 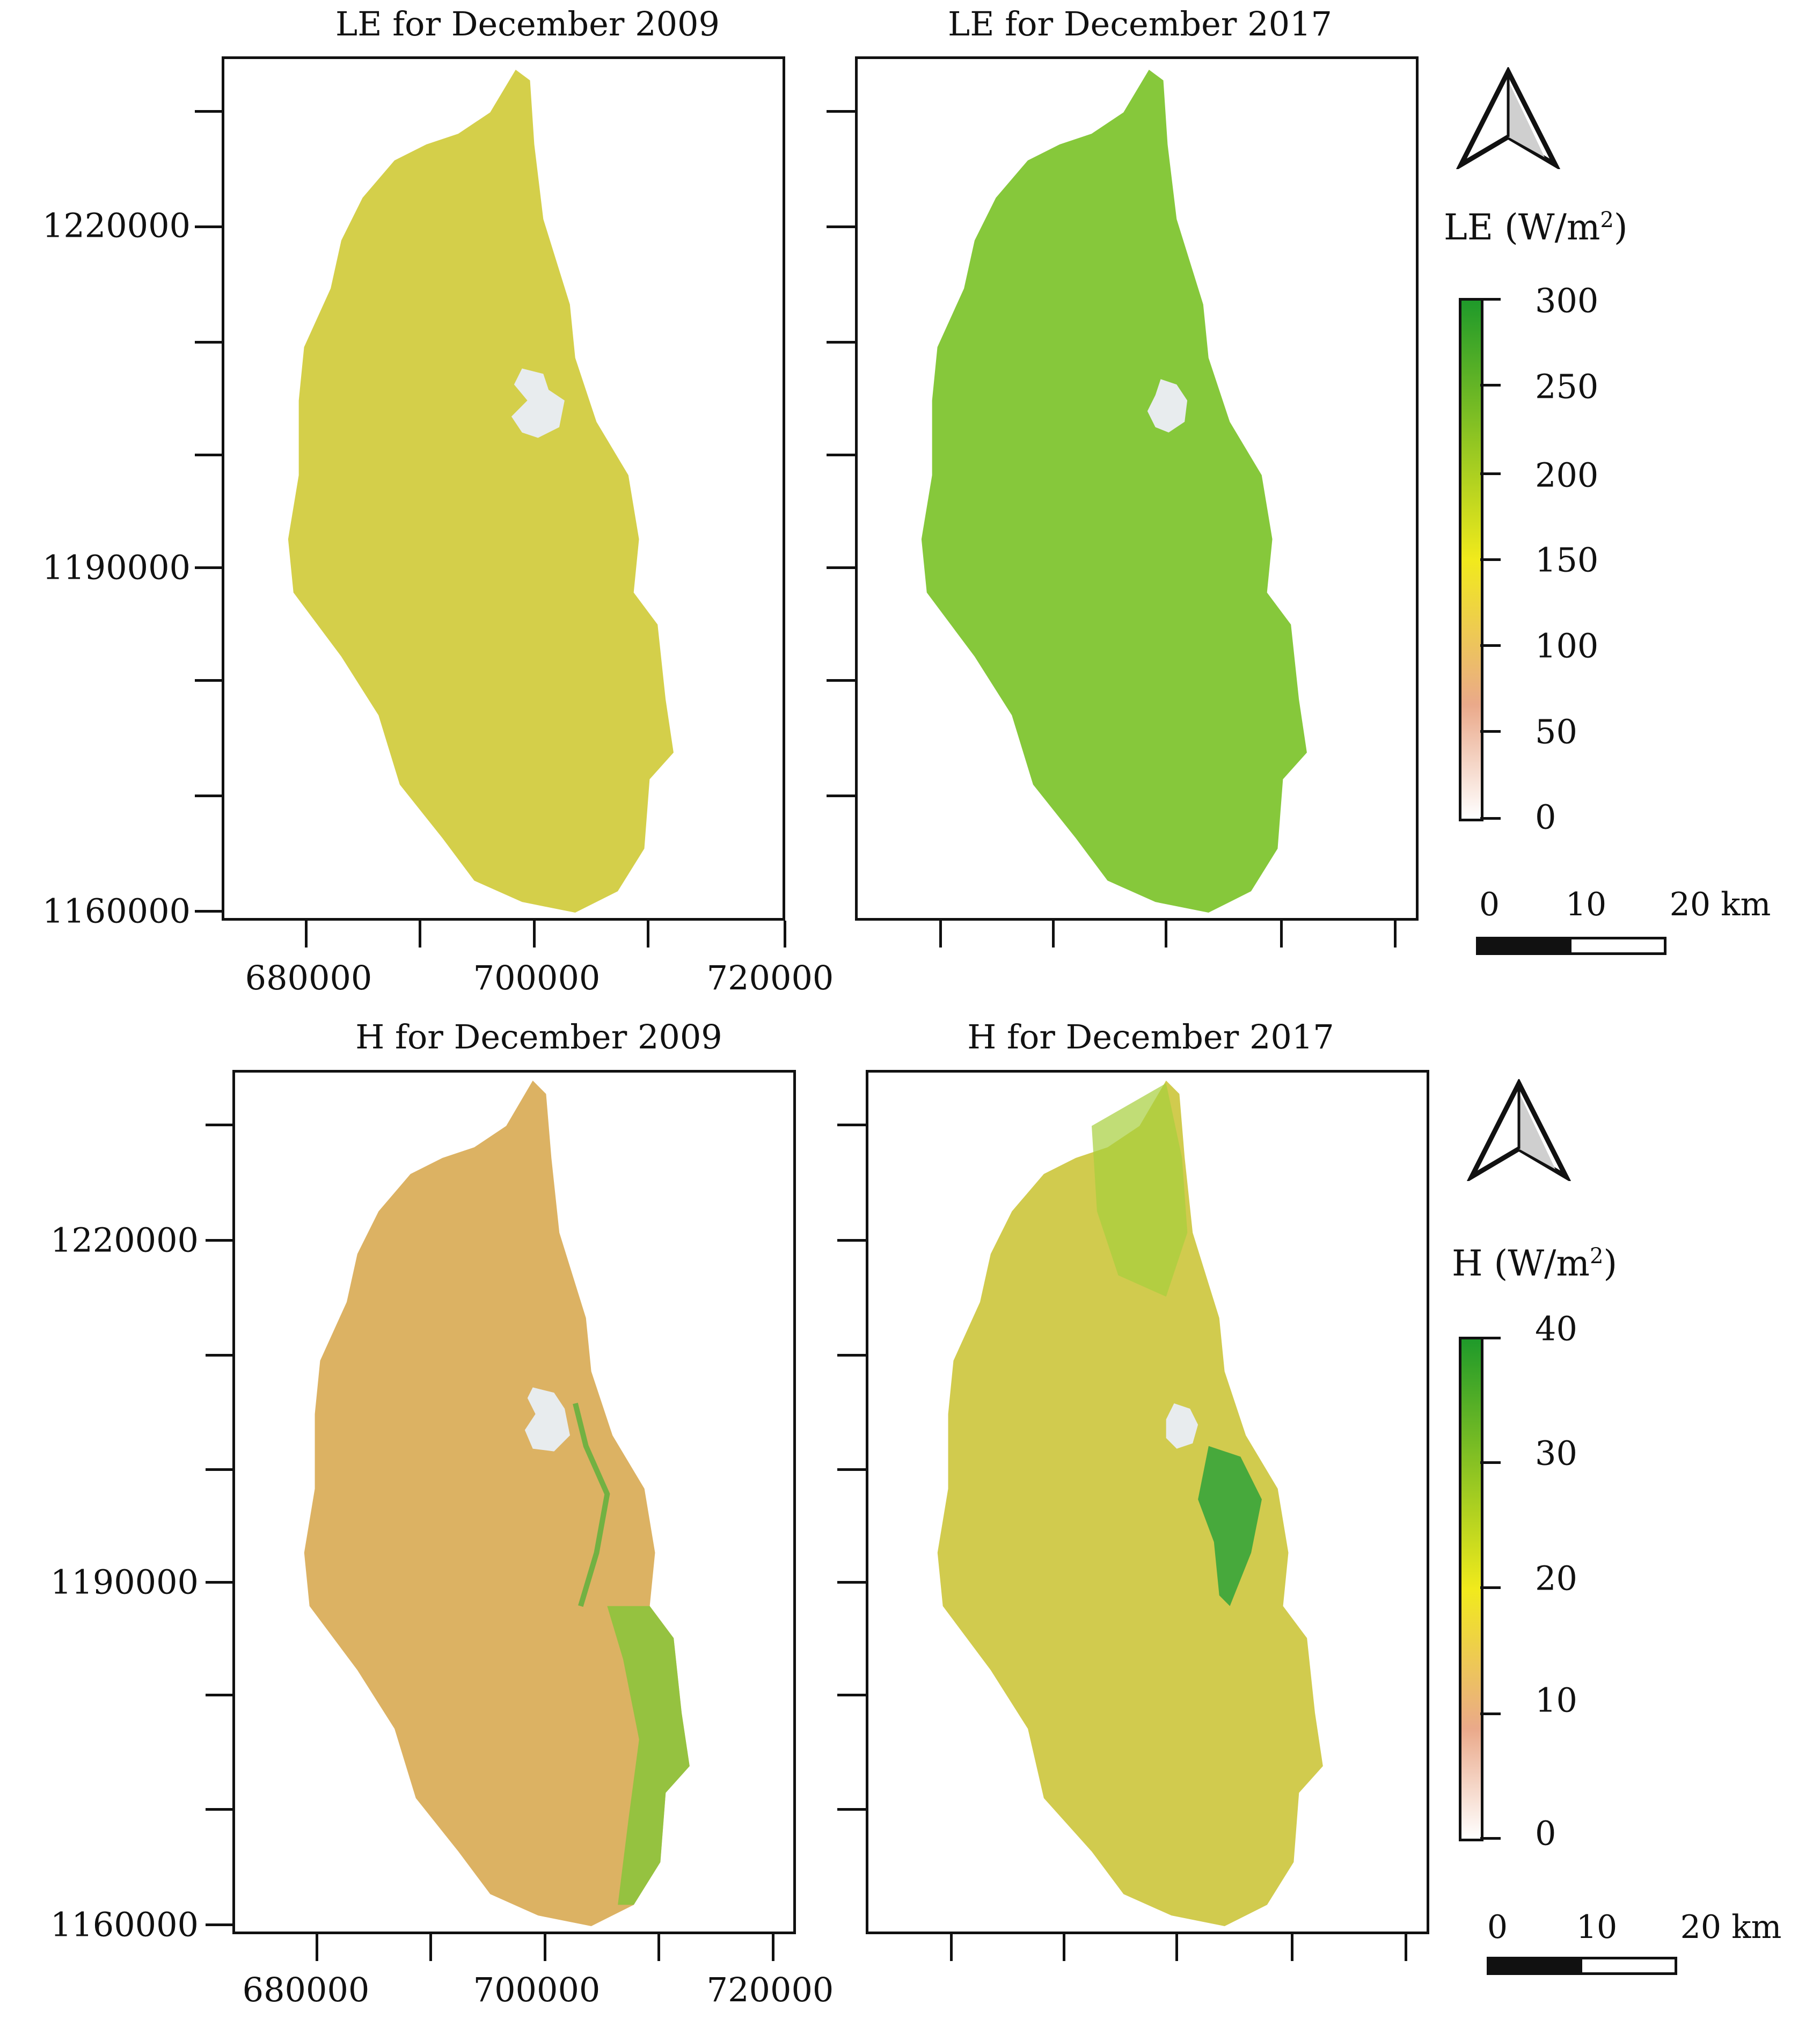 I want to click on colorbar-label: 300, so click(x=1567, y=301).